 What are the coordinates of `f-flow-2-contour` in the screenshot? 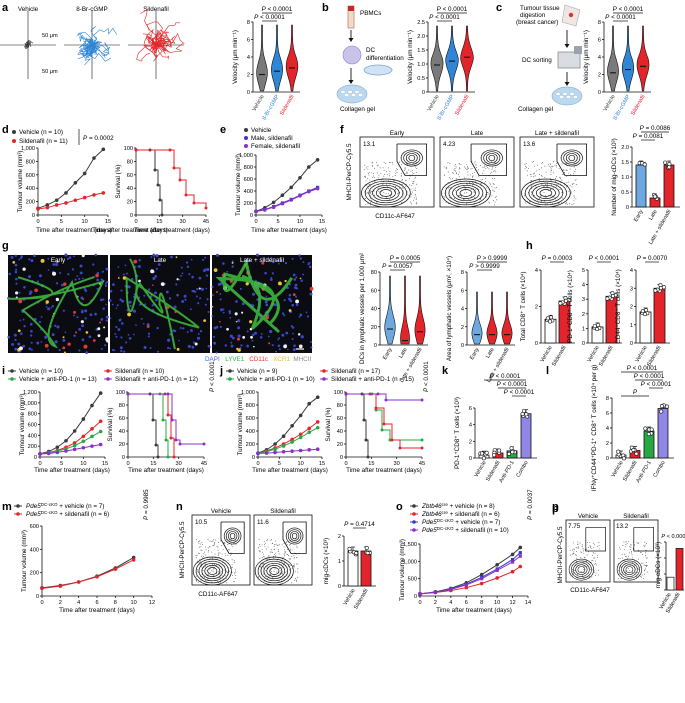 It's located at (571, 158).